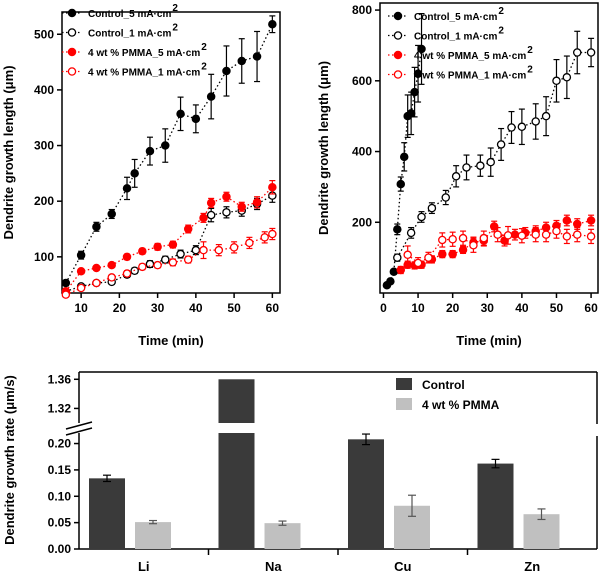 This screenshot has width=600, height=577. I want to click on y-axis-title: Dendrite growth rate (μm/s), so click(9, 460).